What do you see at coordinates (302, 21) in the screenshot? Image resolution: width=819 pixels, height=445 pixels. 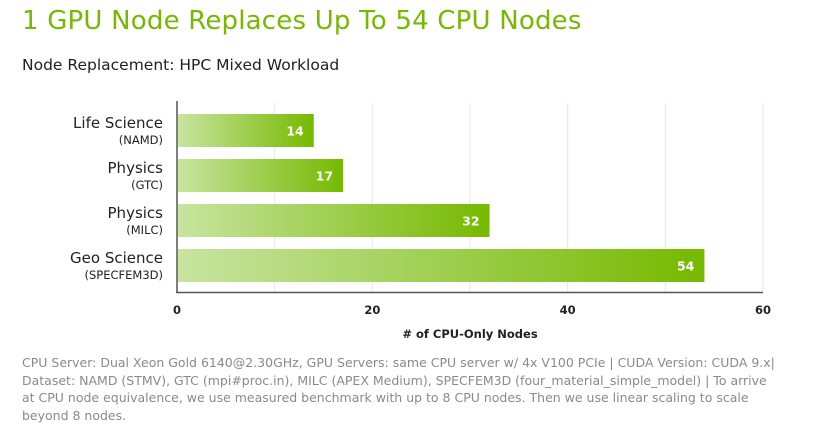 I see `chart-title: 1 GPU Node Replaces Up To 54 CPU Nodes` at bounding box center [302, 21].